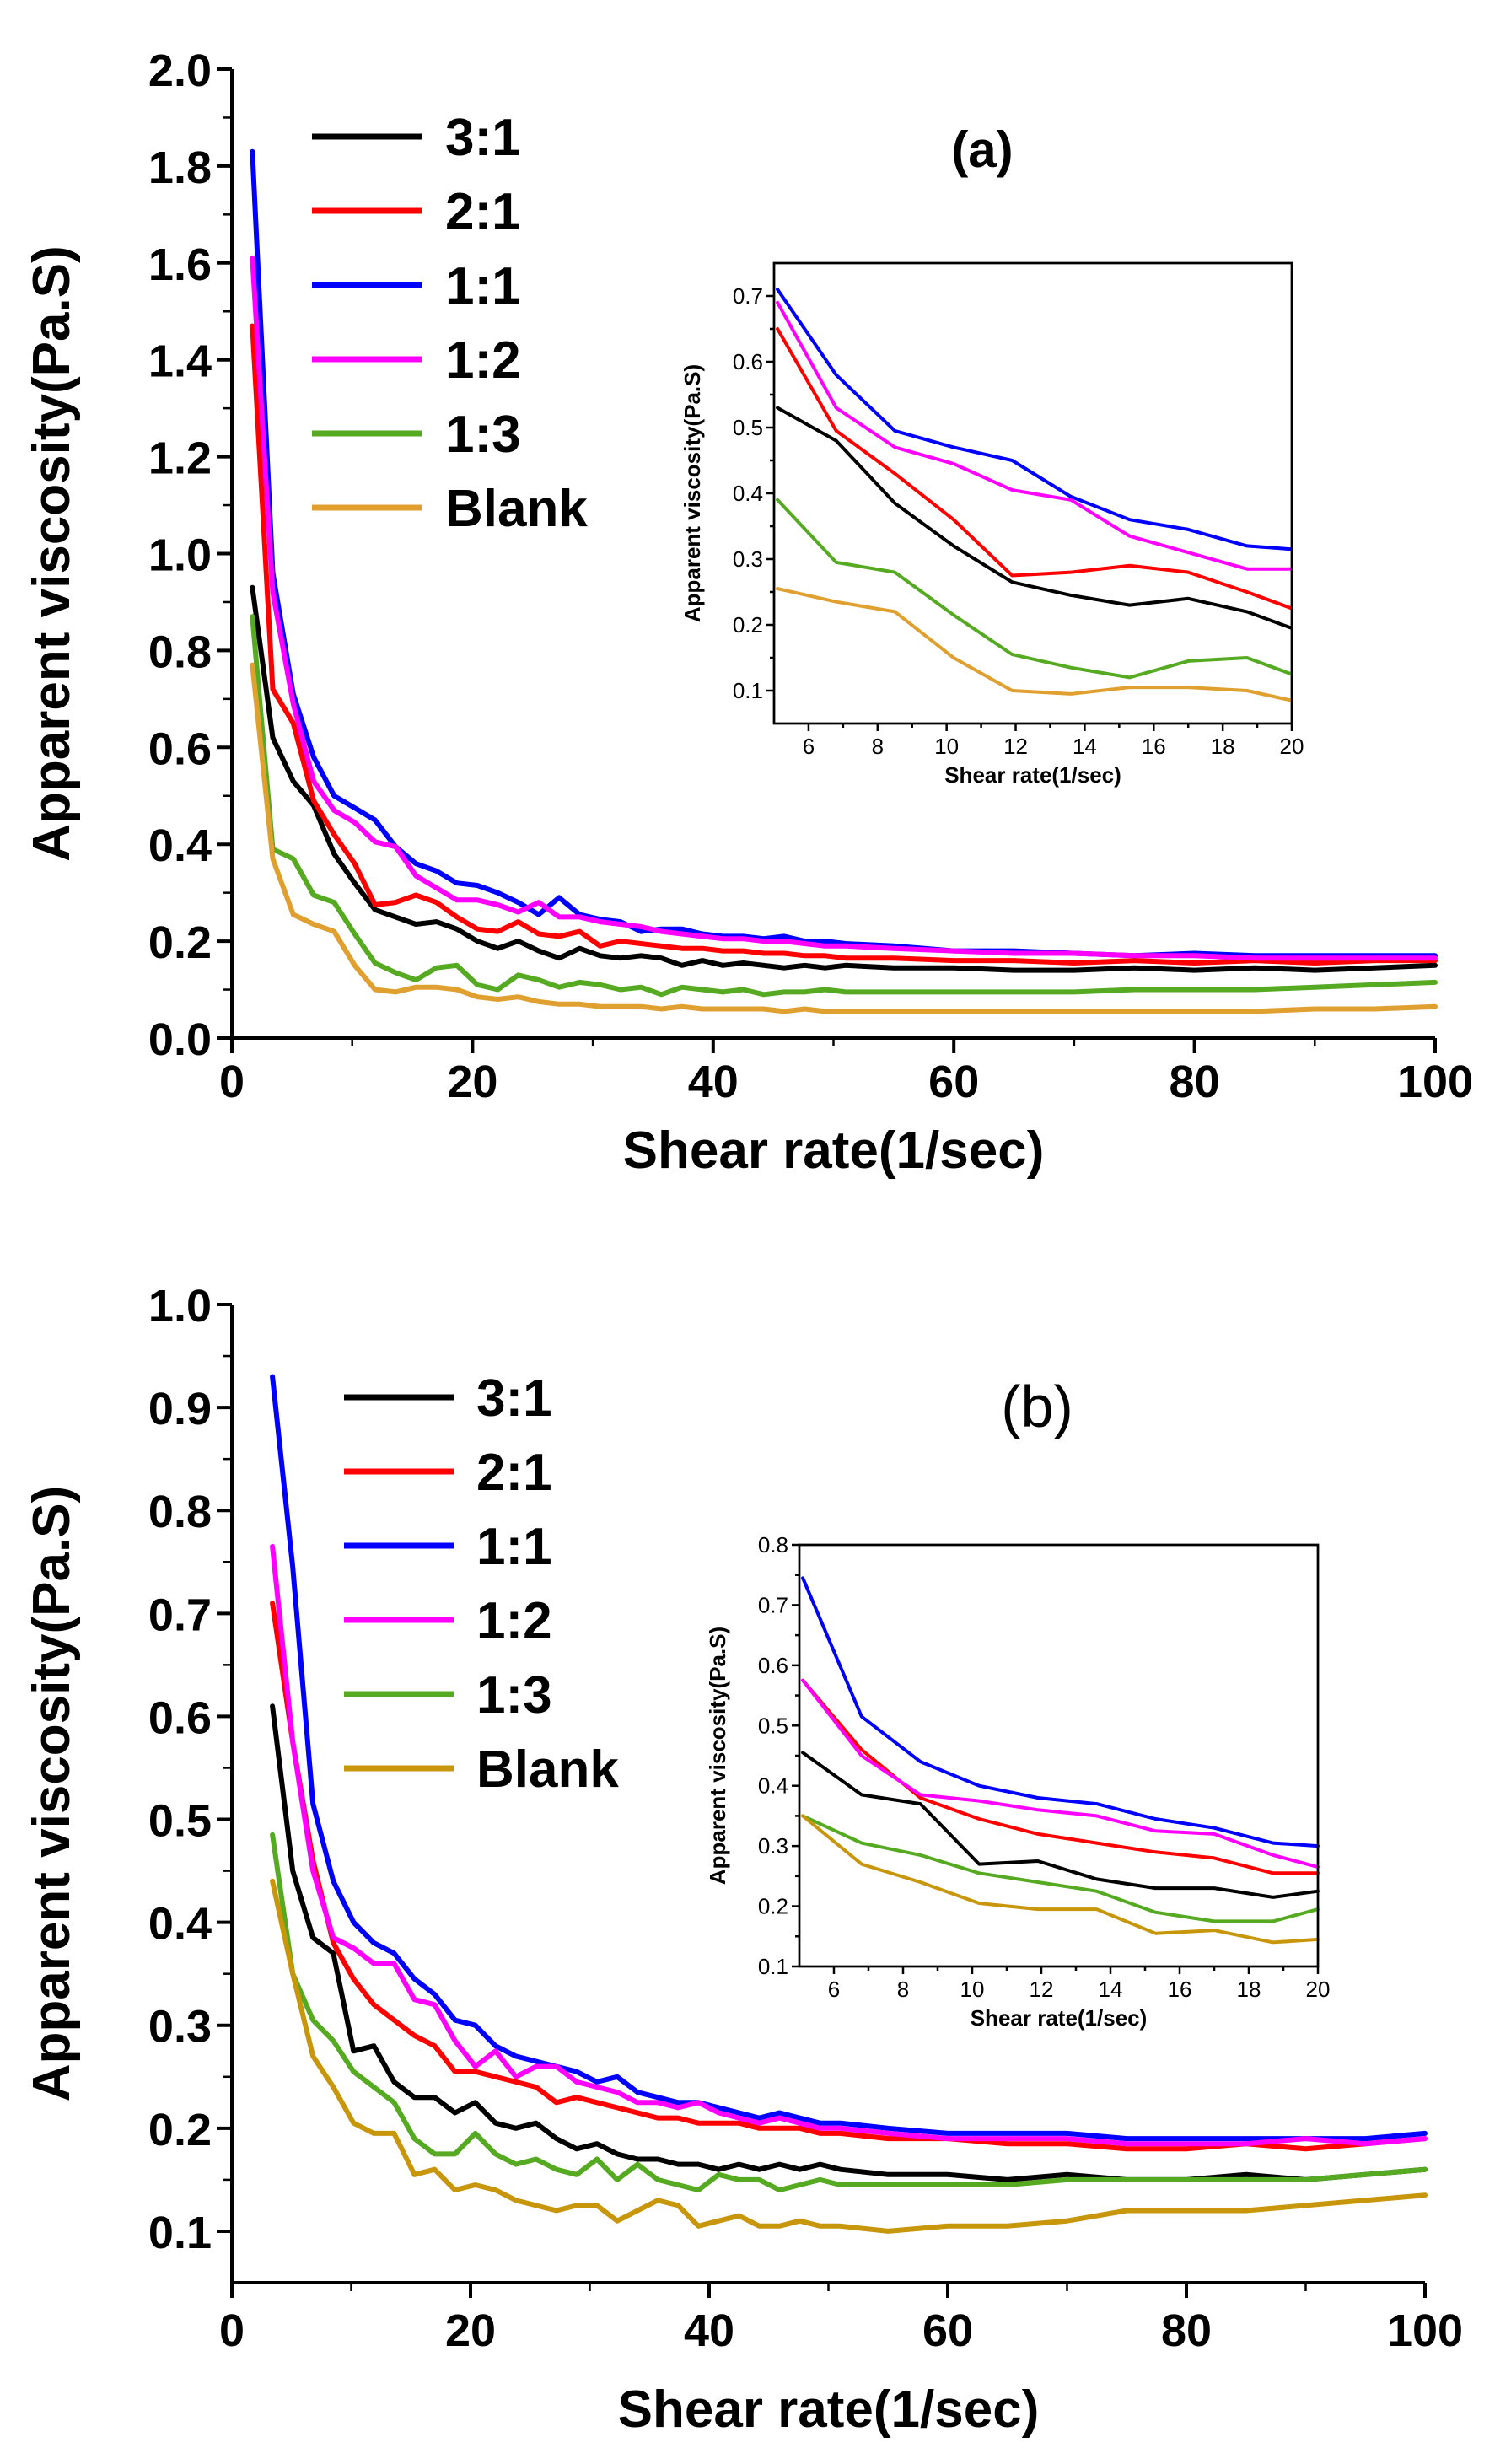  I want to click on y-tick-label: 0.9, so click(180, 1409).